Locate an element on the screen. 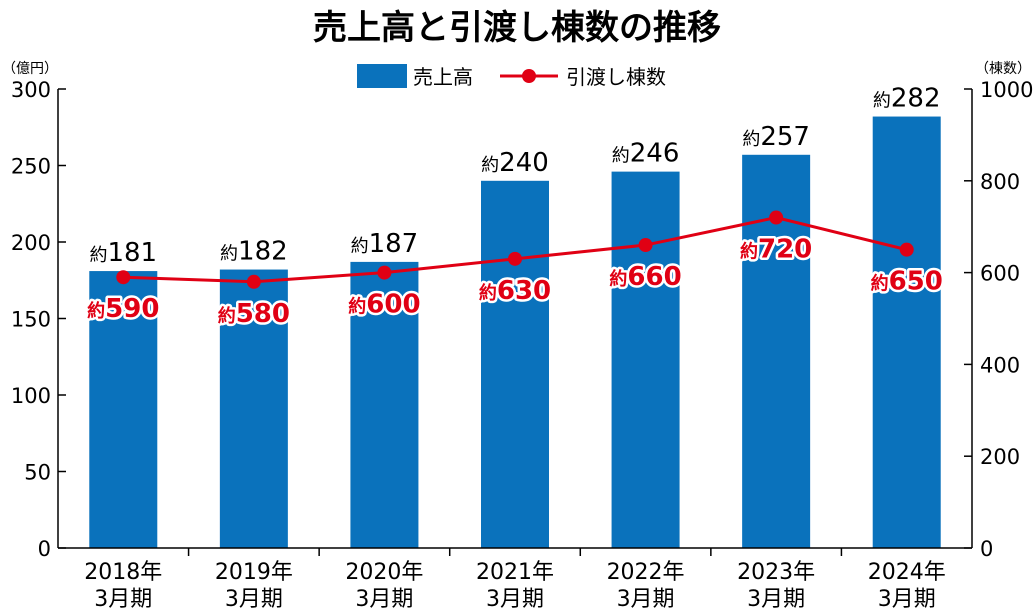  x-tick-label: 2021年 3月期 is located at coordinates (515, 585).